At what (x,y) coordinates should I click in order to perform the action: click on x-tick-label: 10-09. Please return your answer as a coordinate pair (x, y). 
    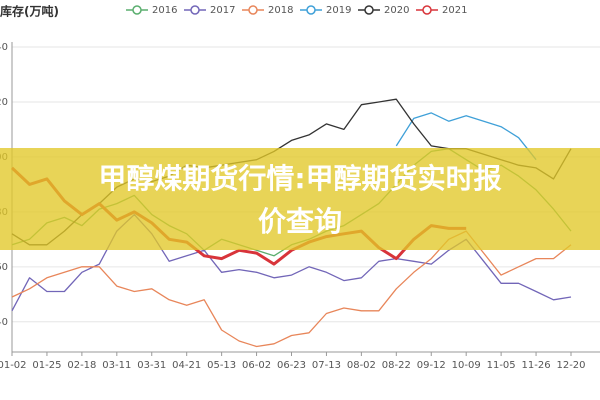
    Looking at the image, I should click on (466, 365).